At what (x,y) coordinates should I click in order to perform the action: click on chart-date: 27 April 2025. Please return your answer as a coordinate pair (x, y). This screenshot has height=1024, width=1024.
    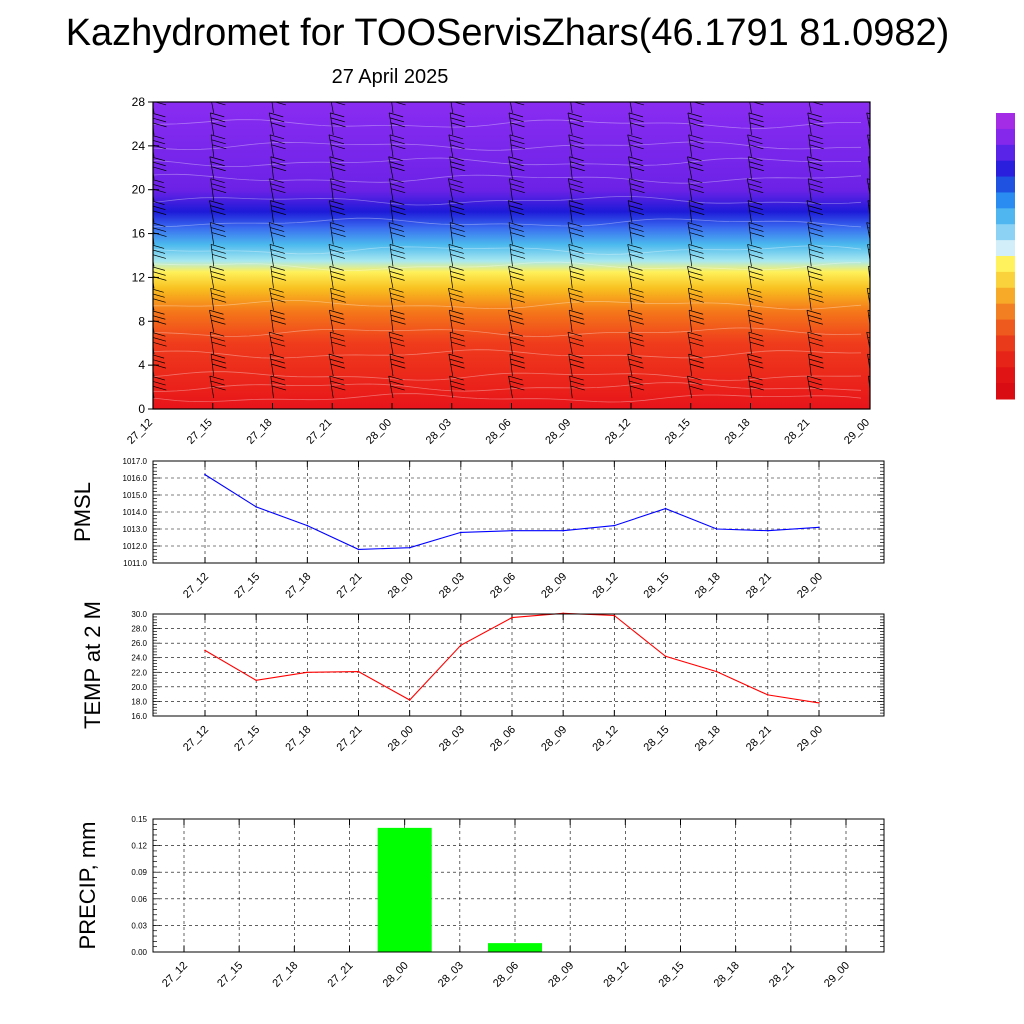
    Looking at the image, I should click on (390, 77).